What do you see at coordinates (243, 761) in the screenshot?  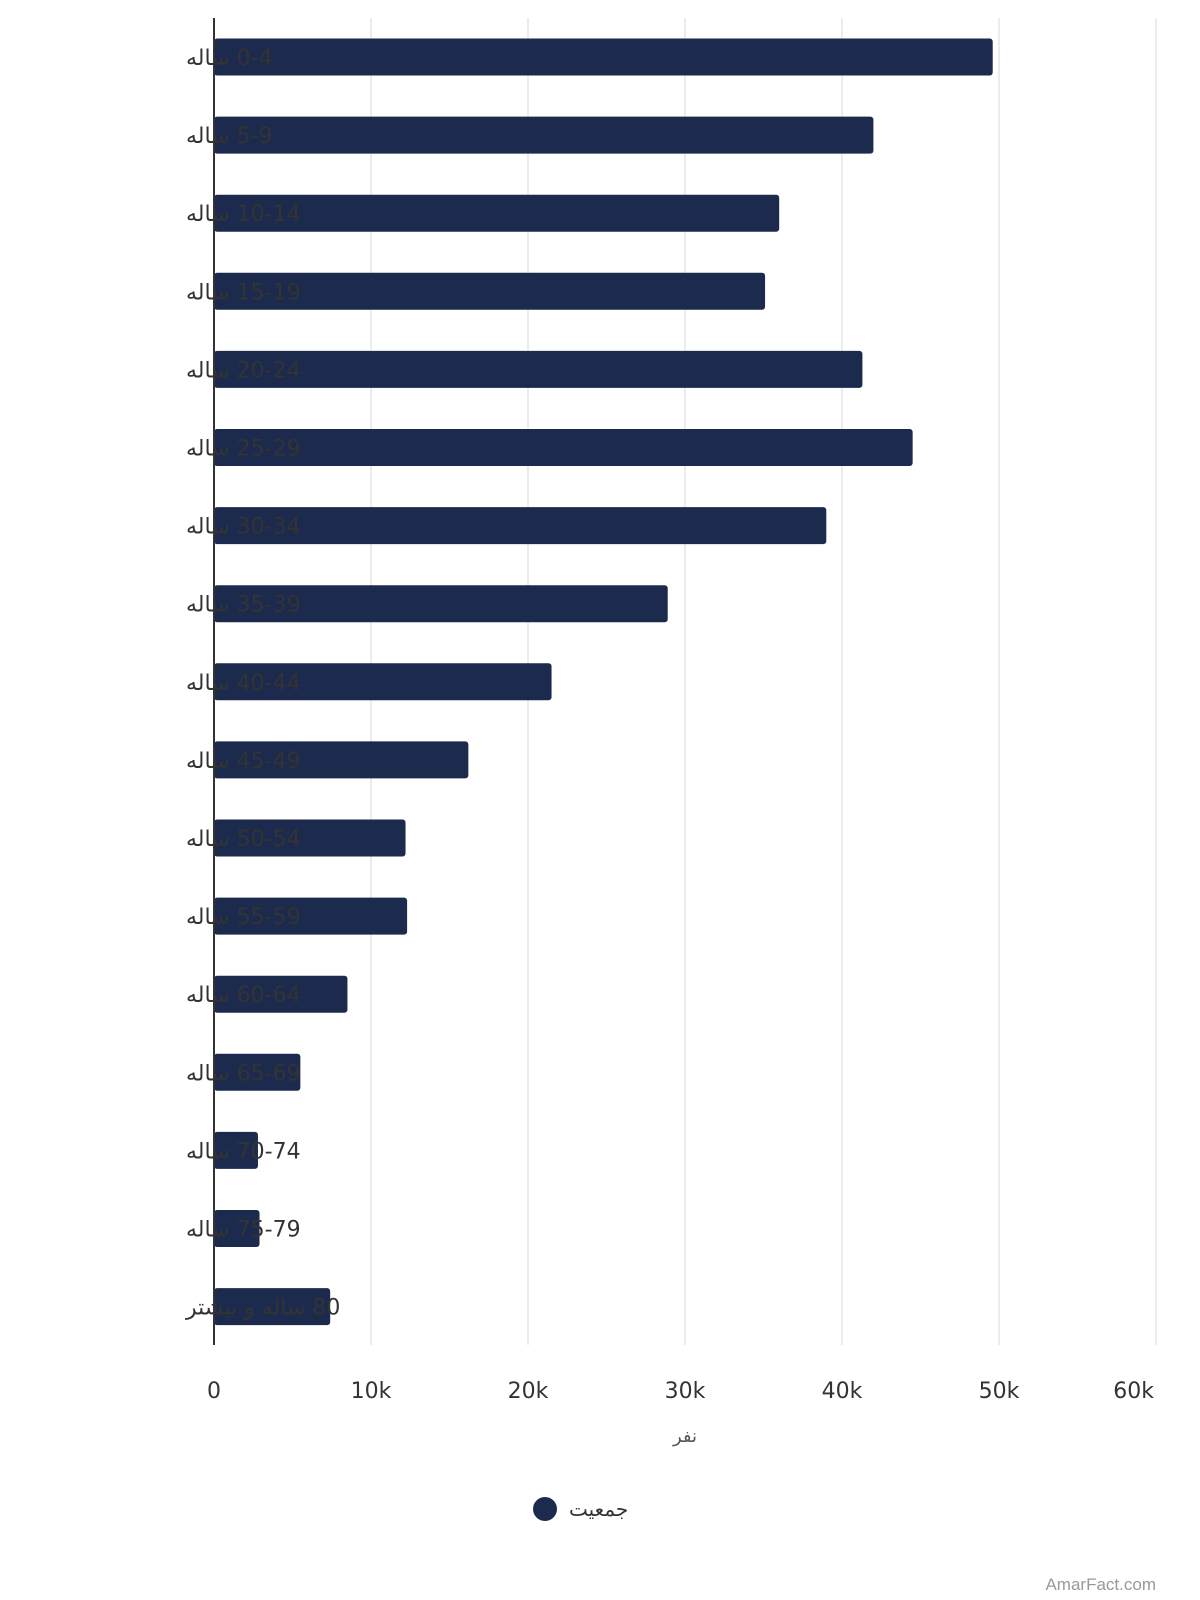 I see `category-label: 45-49 ساله` at bounding box center [243, 761].